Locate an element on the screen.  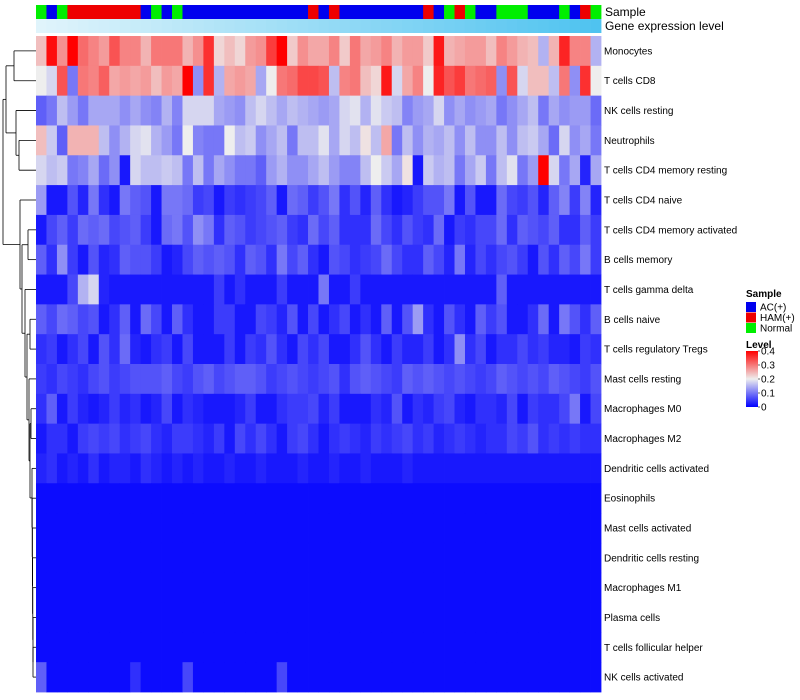
level-legend-tick-label: 0.3 is located at coordinates (768, 366).